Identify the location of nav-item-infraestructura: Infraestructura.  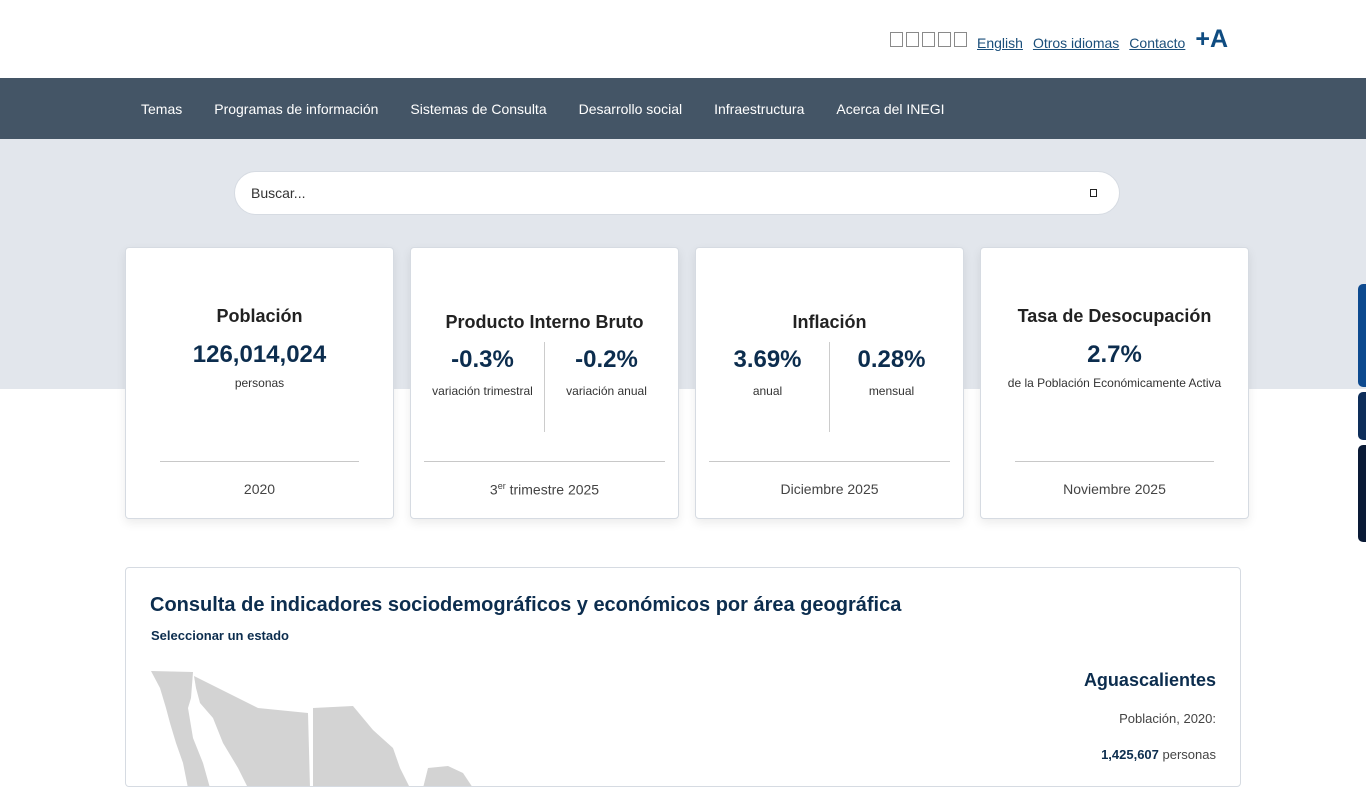
(759, 108).